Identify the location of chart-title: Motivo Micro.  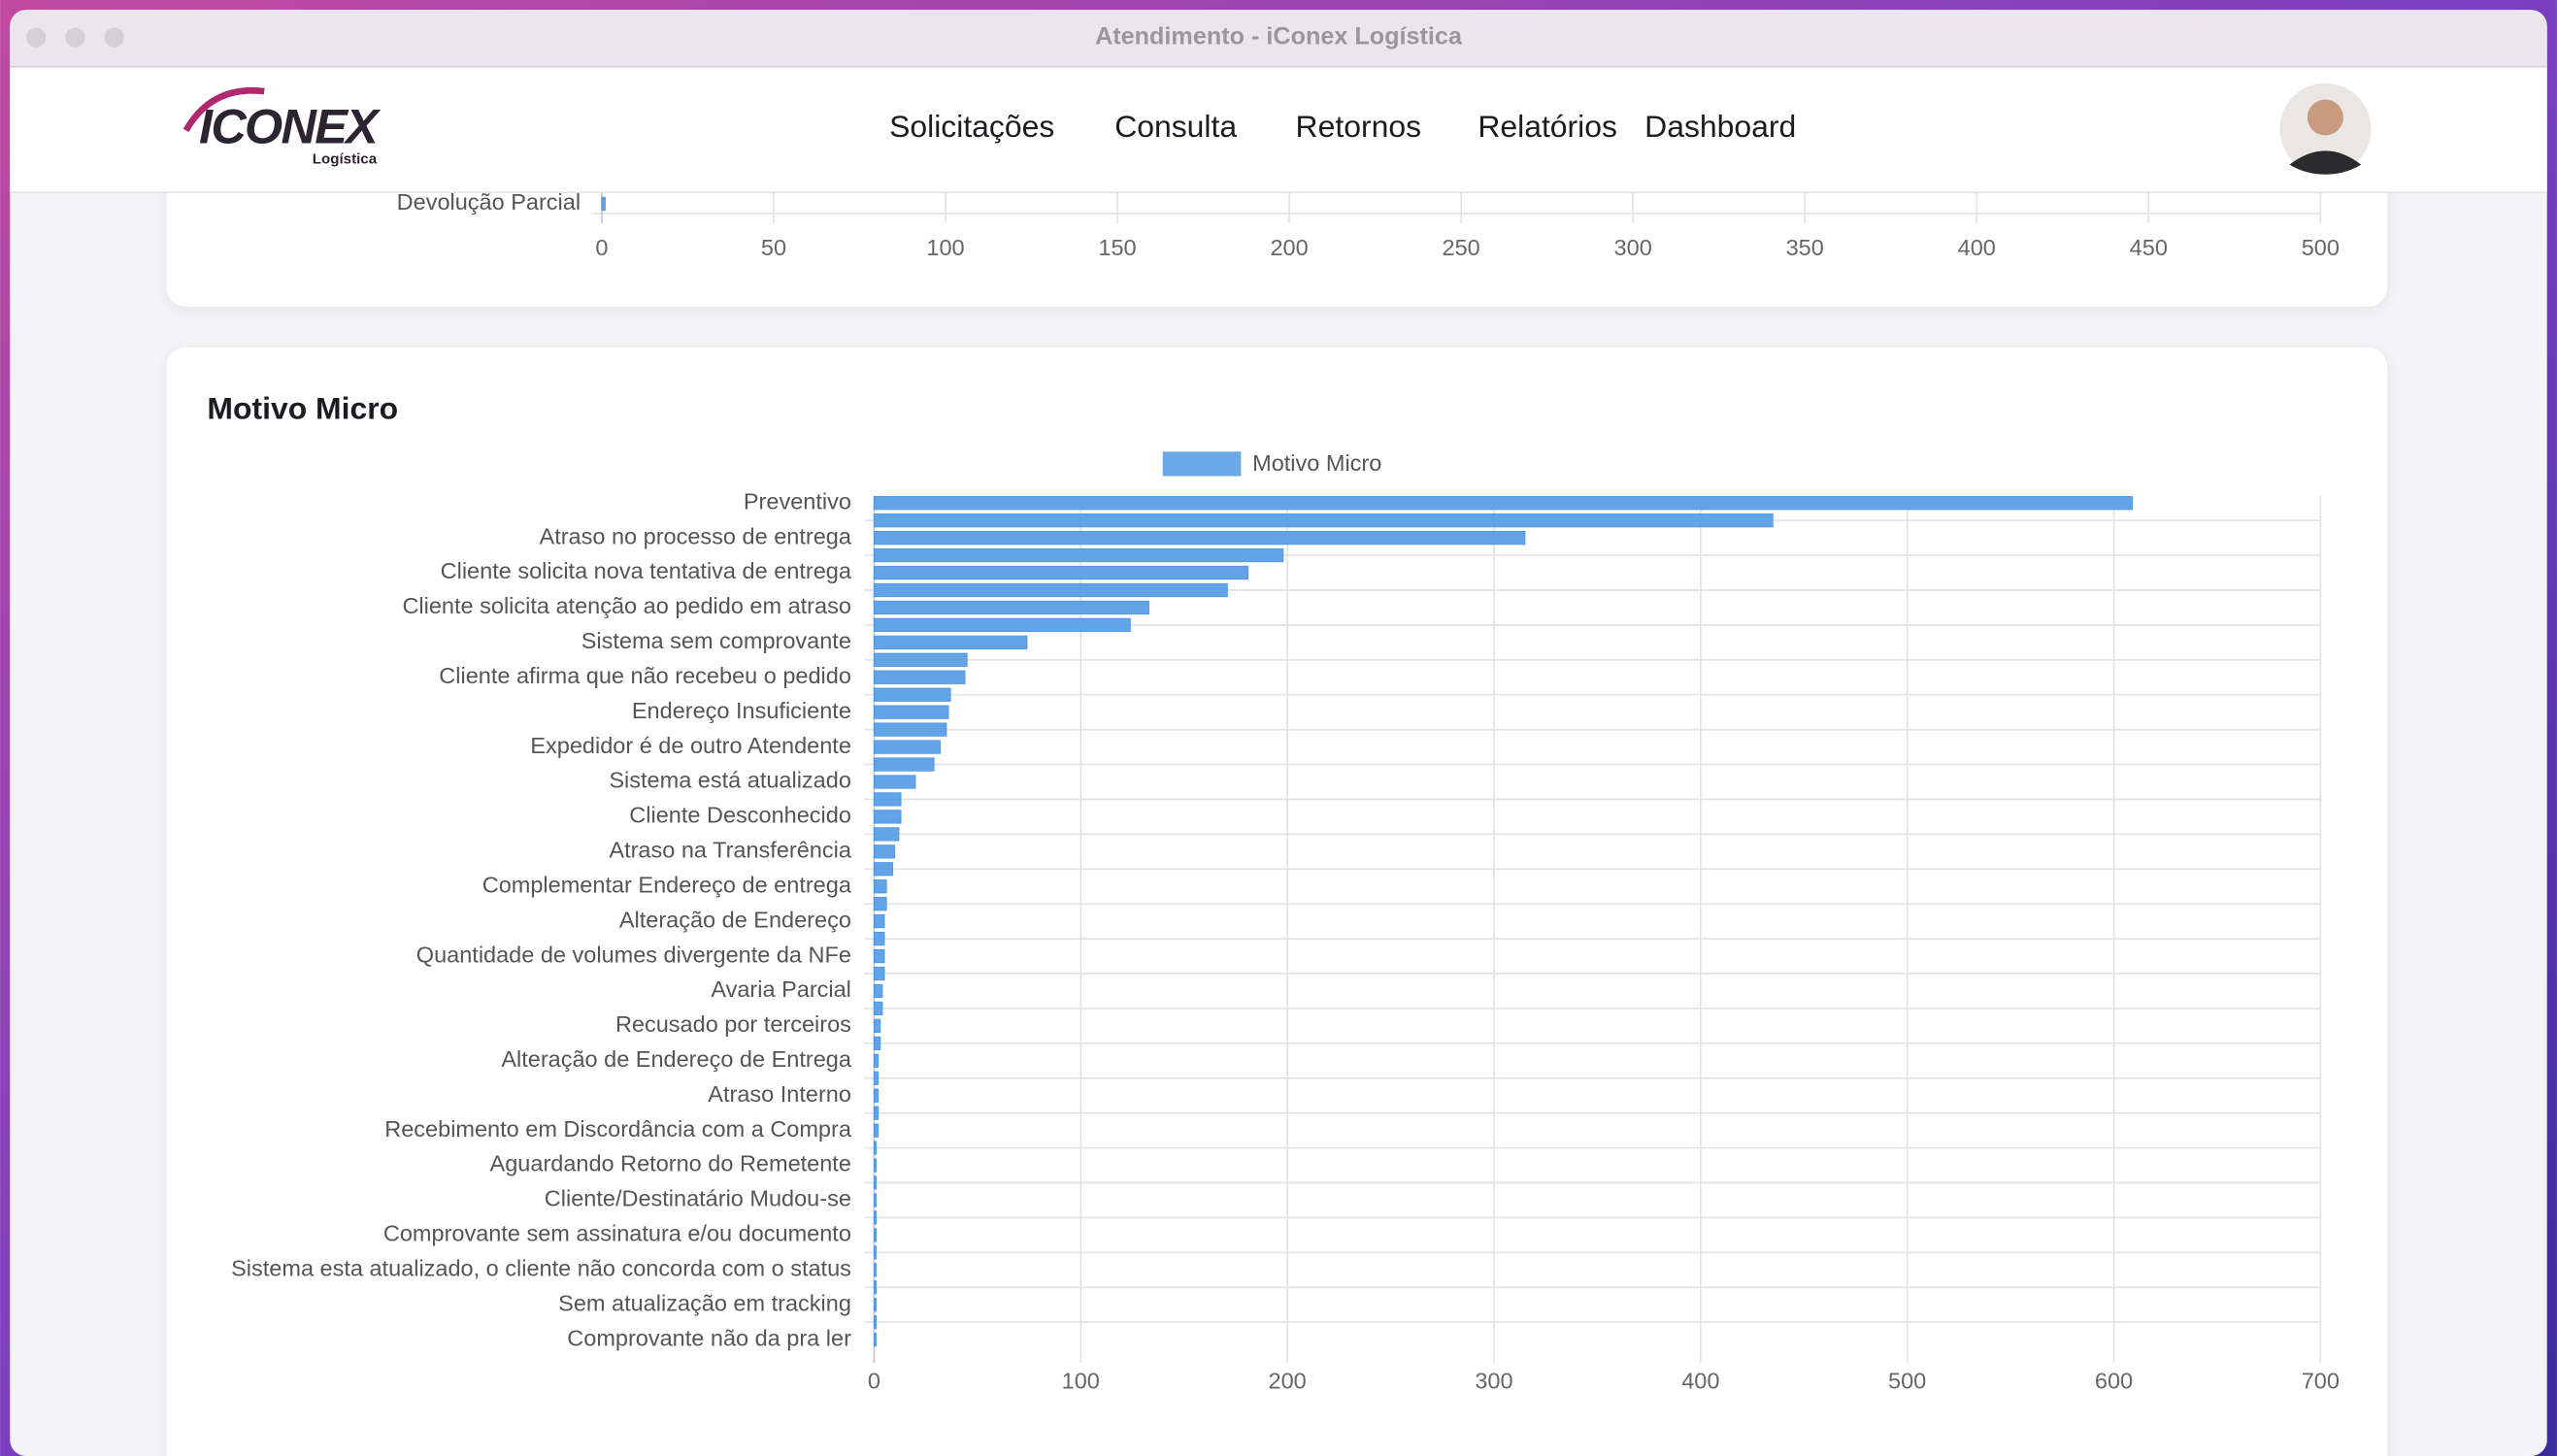
(302, 408).